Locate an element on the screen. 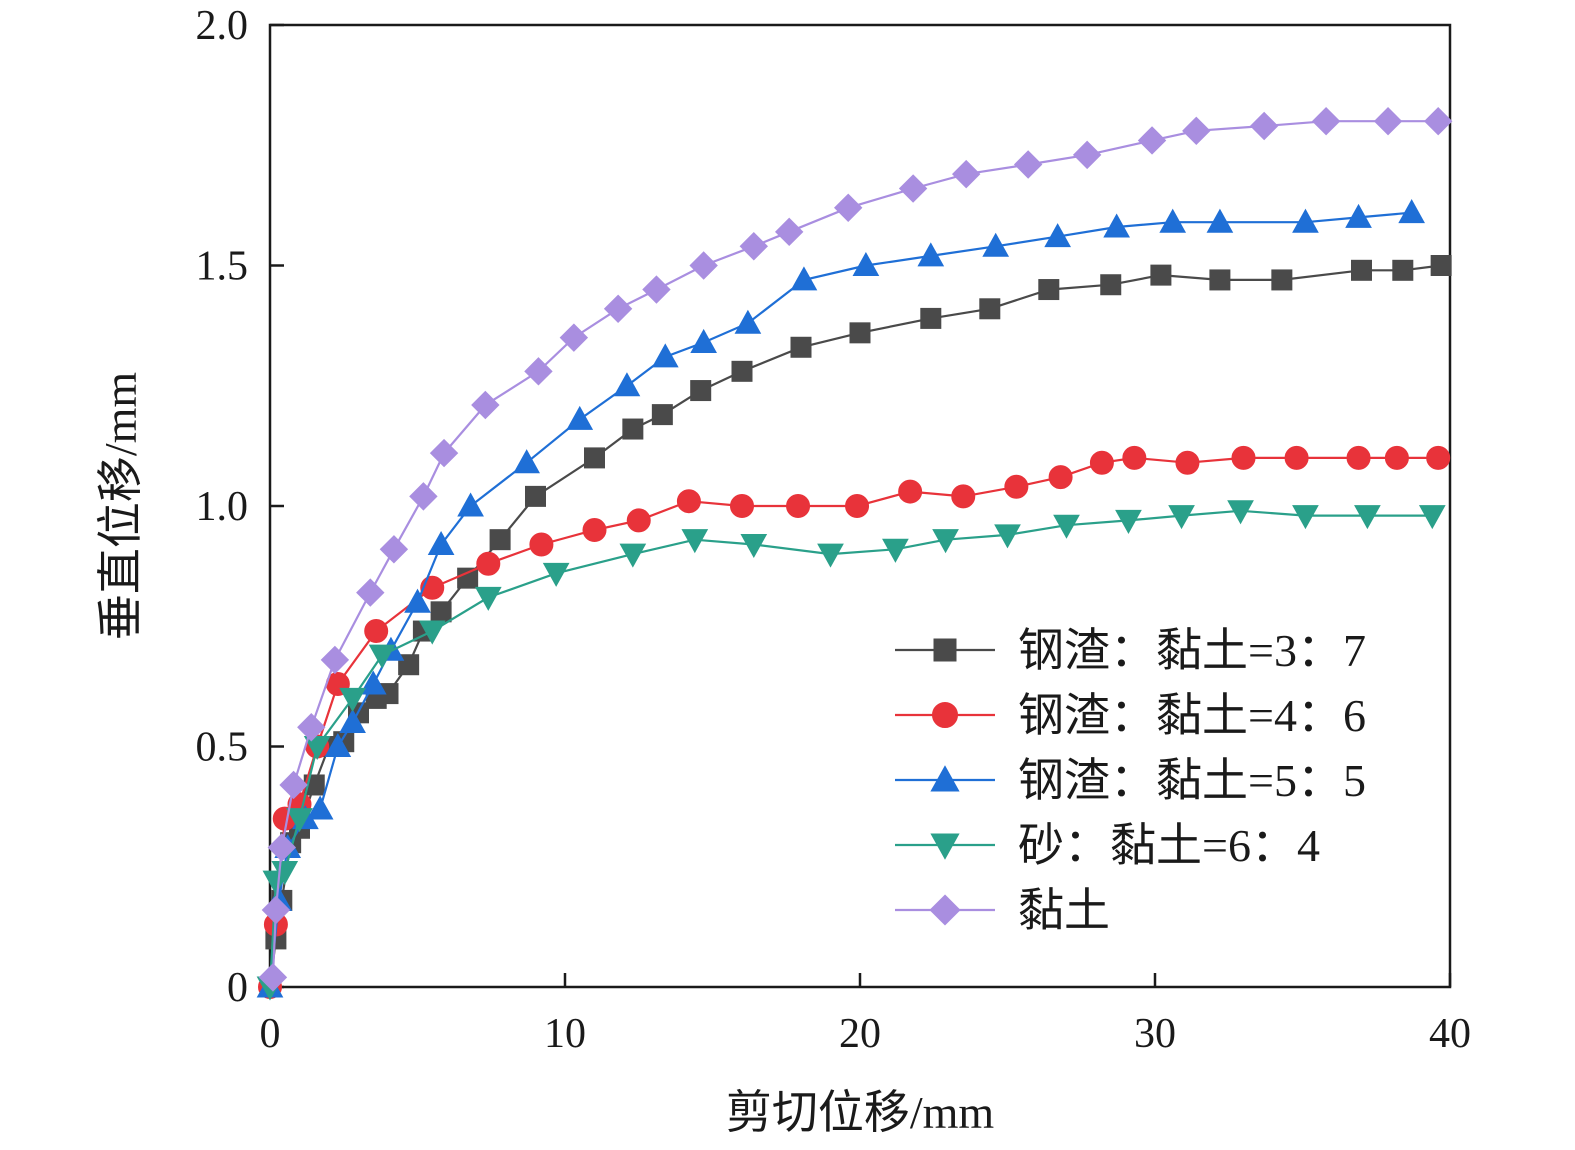 The width and height of the screenshot is (1575, 1150). legend-label: 砂：黏土=6：4 is located at coordinates (1169, 845).